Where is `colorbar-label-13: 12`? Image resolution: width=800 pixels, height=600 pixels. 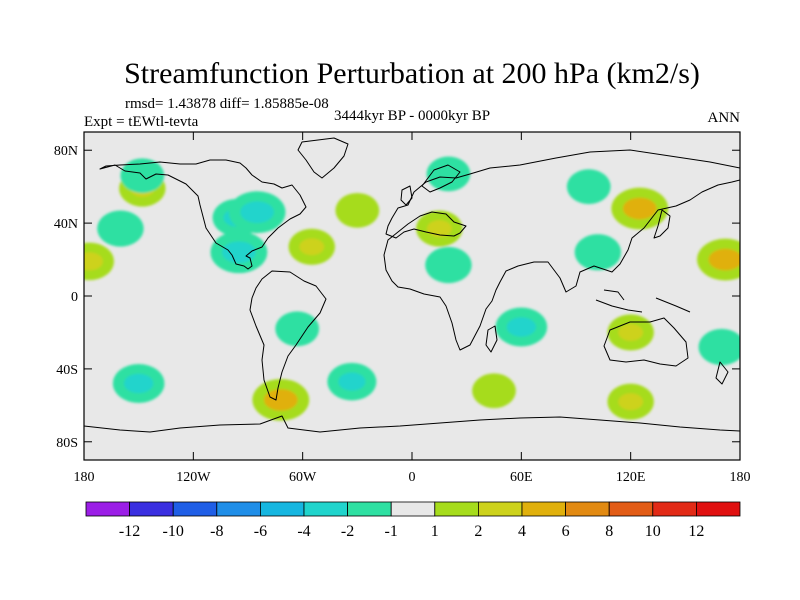
colorbar-label-13: 12 is located at coordinates (696, 531).